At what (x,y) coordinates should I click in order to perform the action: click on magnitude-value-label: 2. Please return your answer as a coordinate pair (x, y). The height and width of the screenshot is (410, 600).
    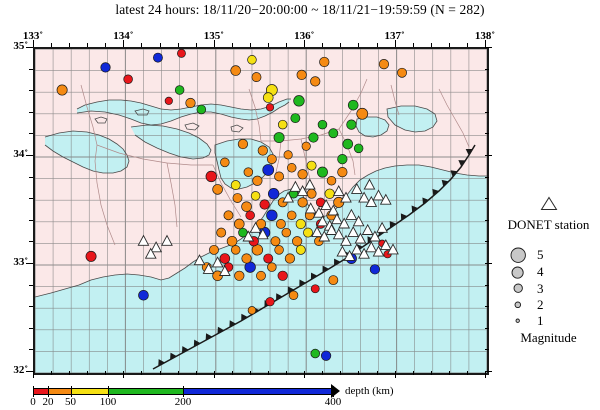
    Looking at the image, I should click on (540, 304).